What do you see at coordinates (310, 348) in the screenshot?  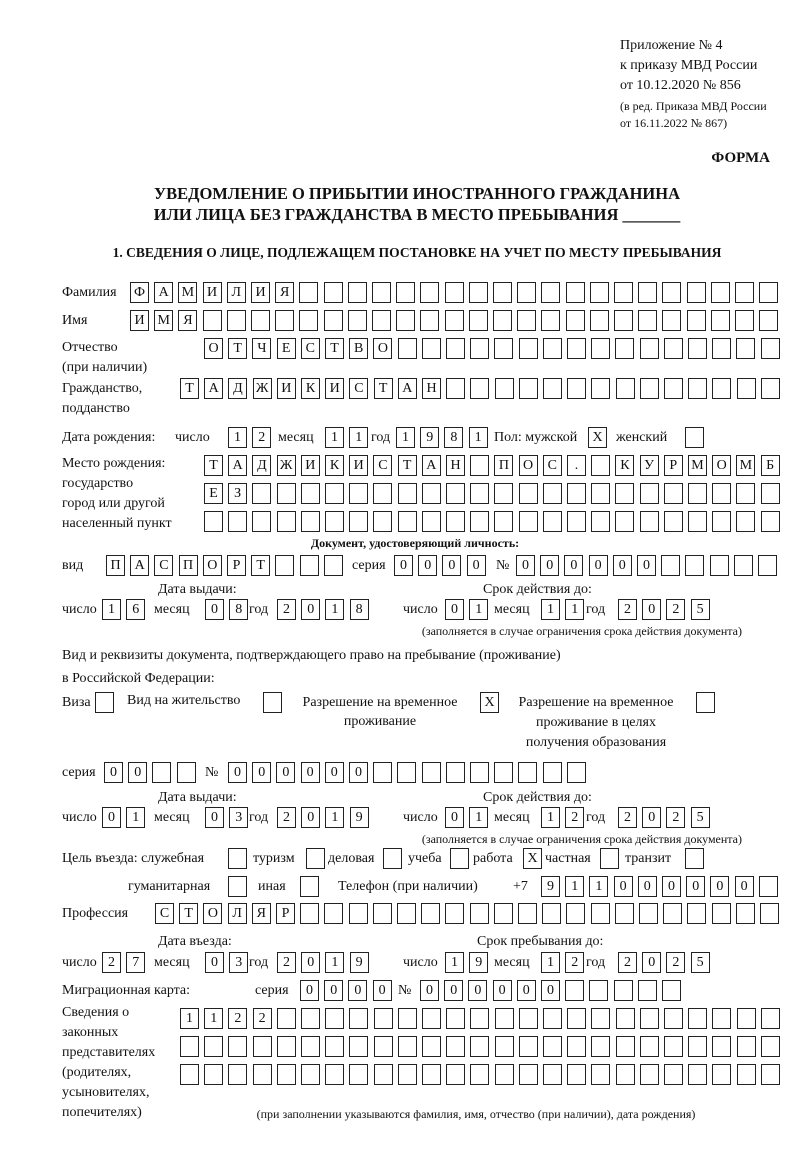 I see `char-cell-patronymic: С` at bounding box center [310, 348].